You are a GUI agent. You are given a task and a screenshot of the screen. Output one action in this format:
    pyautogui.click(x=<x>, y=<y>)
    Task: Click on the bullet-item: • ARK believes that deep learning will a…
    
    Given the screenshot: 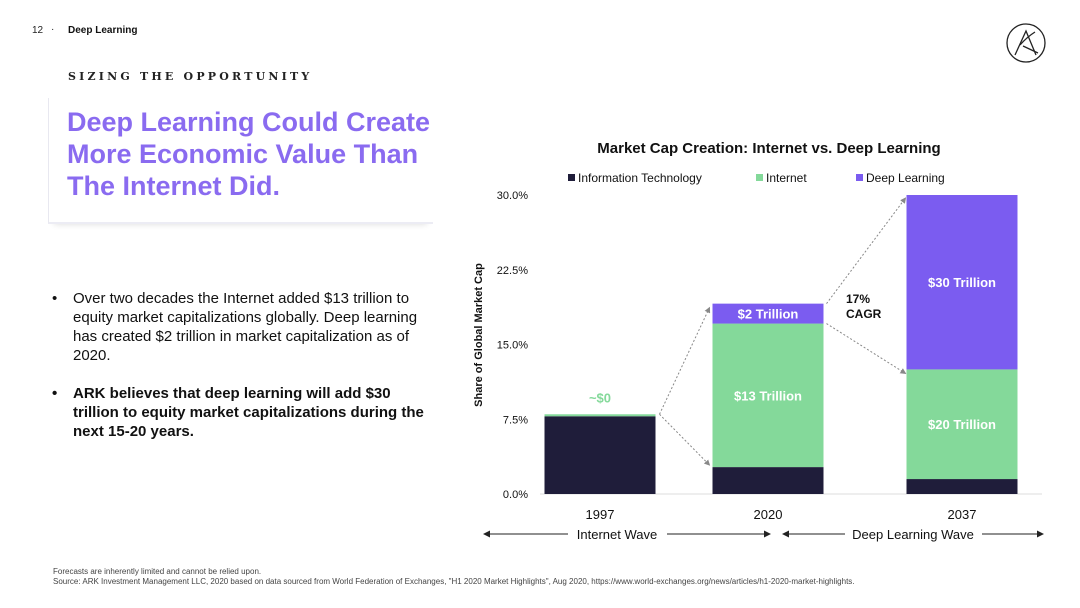 What is the action you would take?
    pyautogui.click(x=242, y=412)
    